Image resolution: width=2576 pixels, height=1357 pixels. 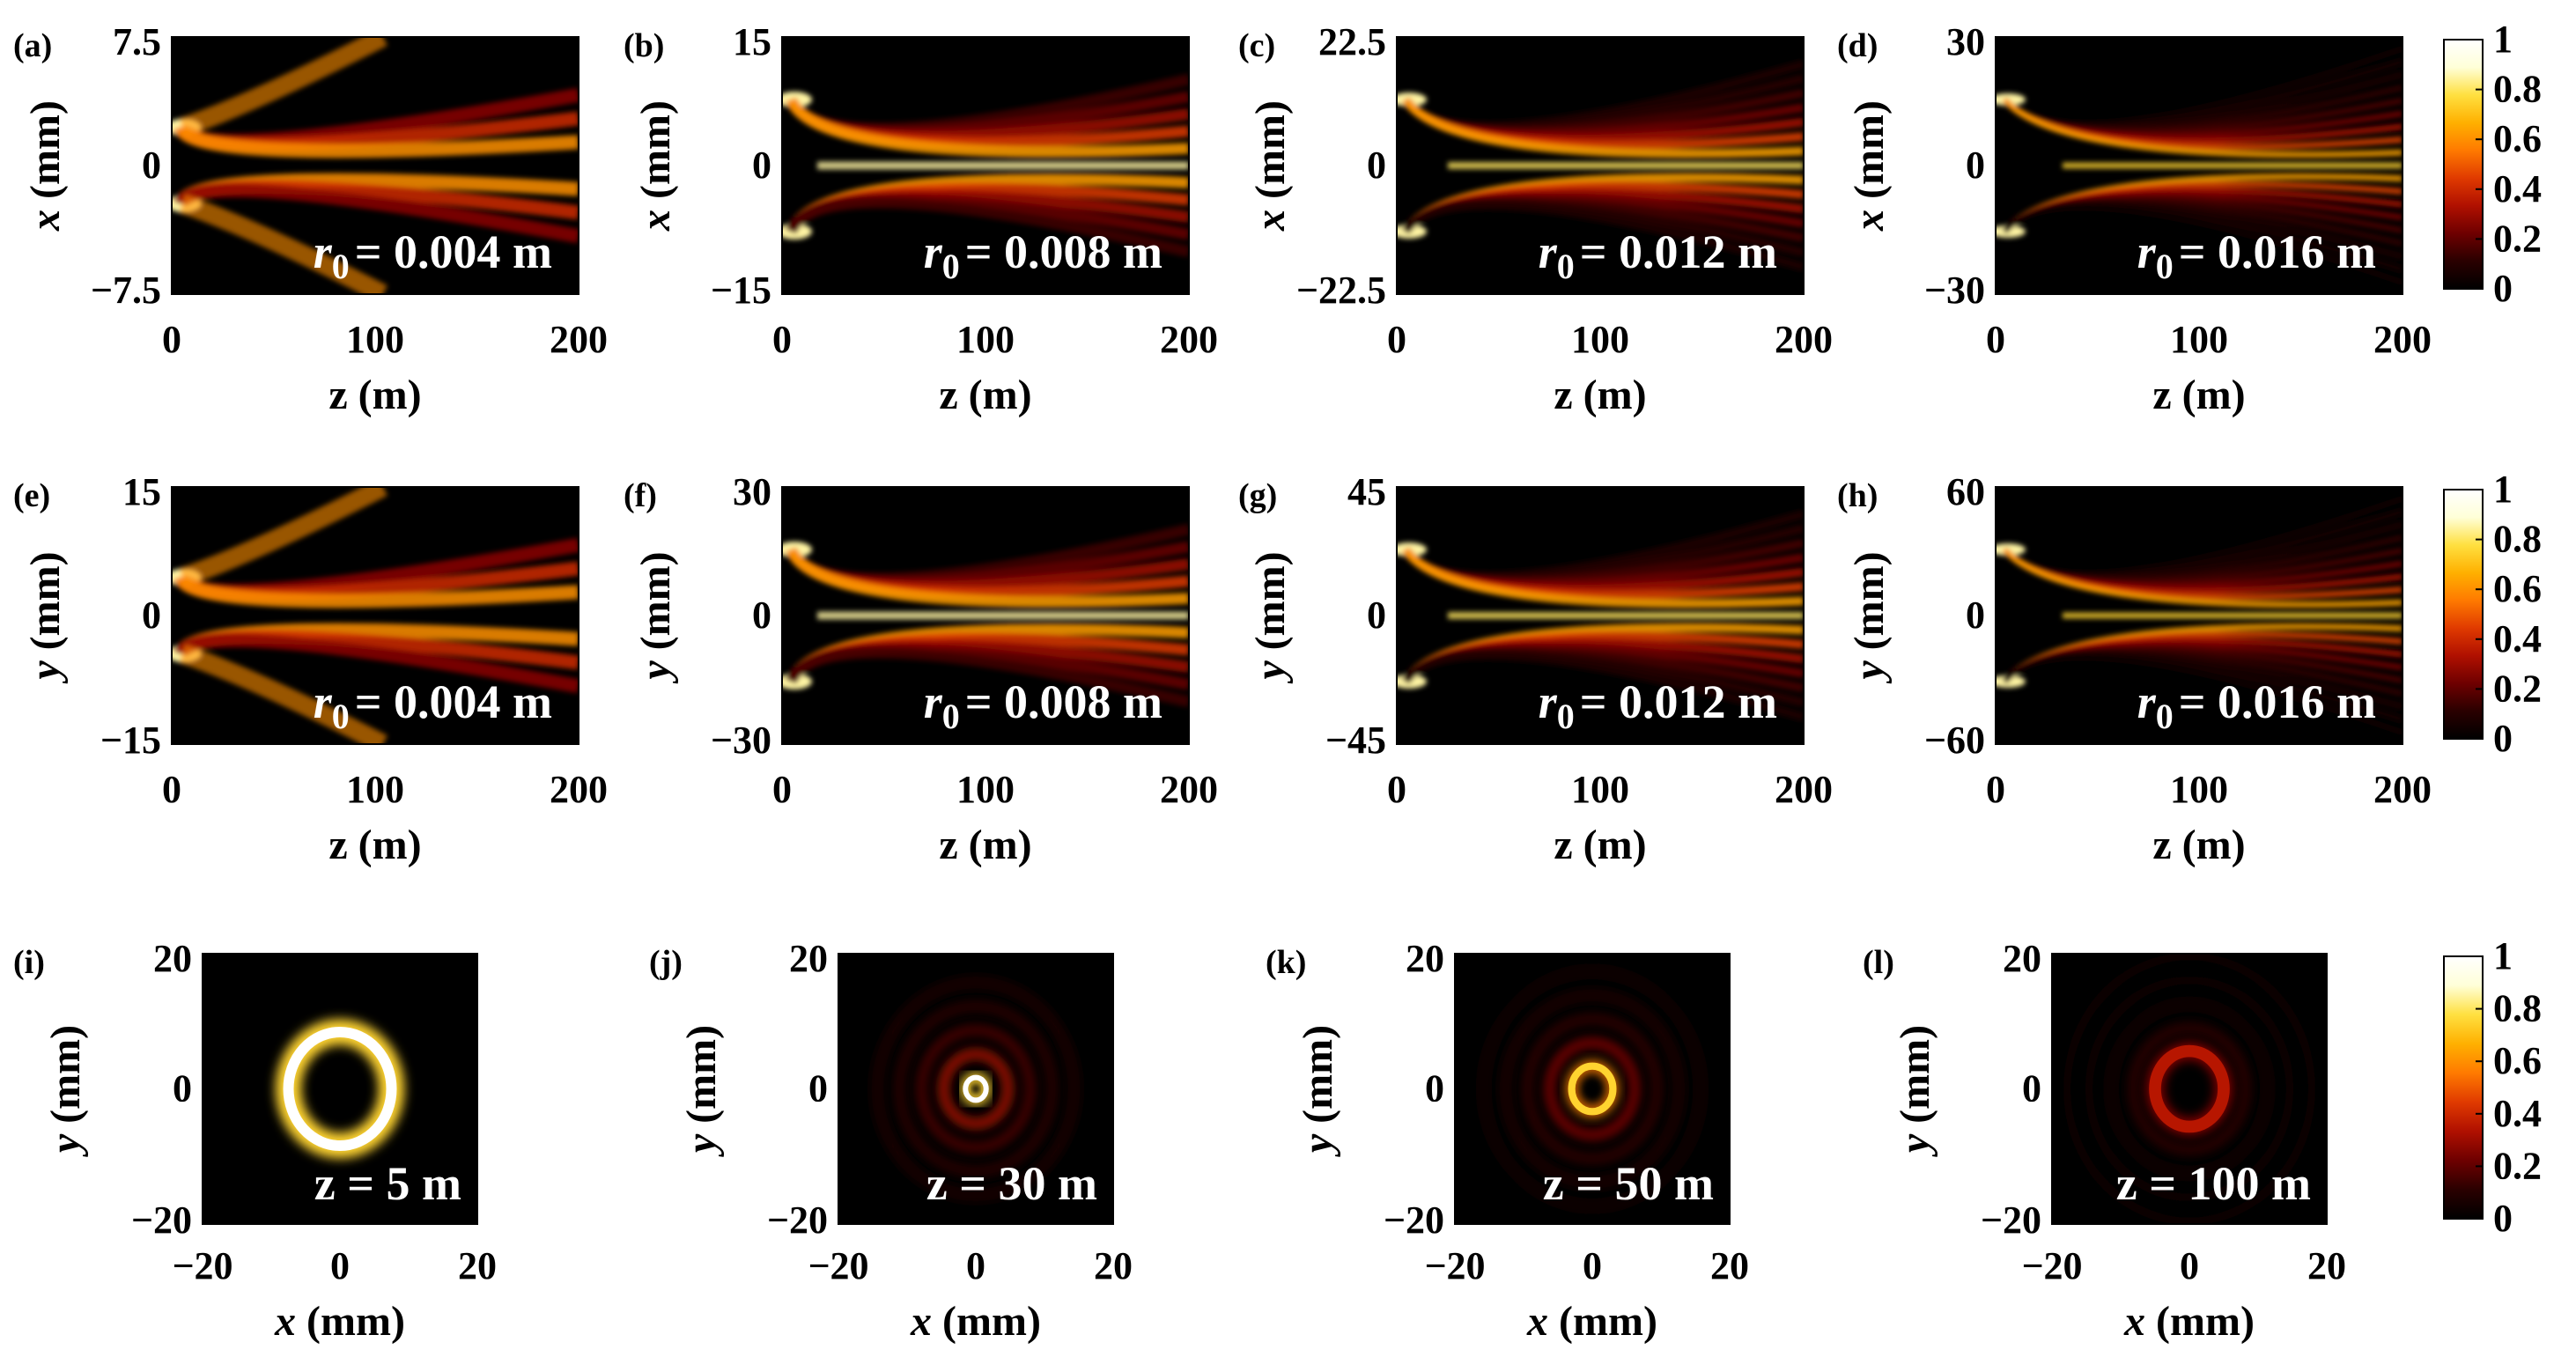 What do you see at coordinates (126, 290) in the screenshot?
I see `y-tick-label: −7.5` at bounding box center [126, 290].